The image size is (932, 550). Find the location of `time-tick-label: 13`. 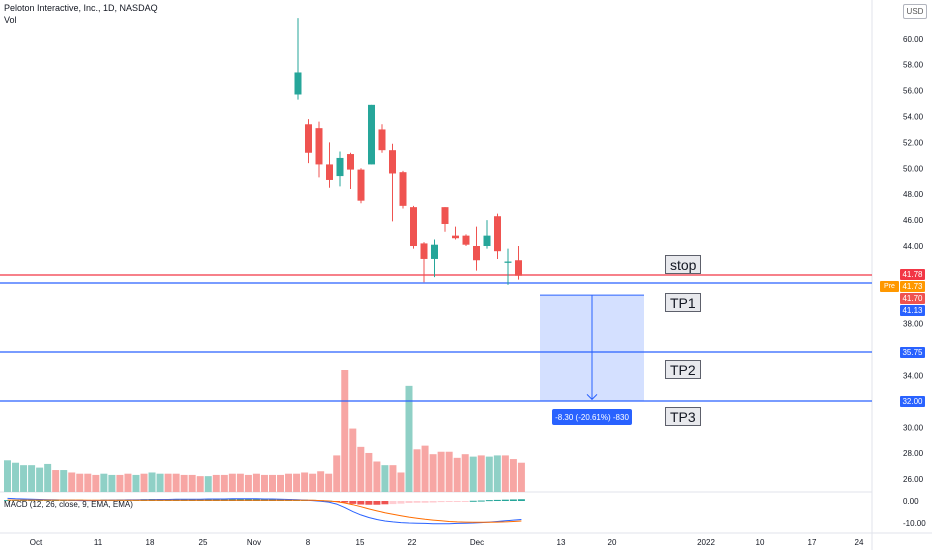

time-tick-label: 13 is located at coordinates (561, 542).